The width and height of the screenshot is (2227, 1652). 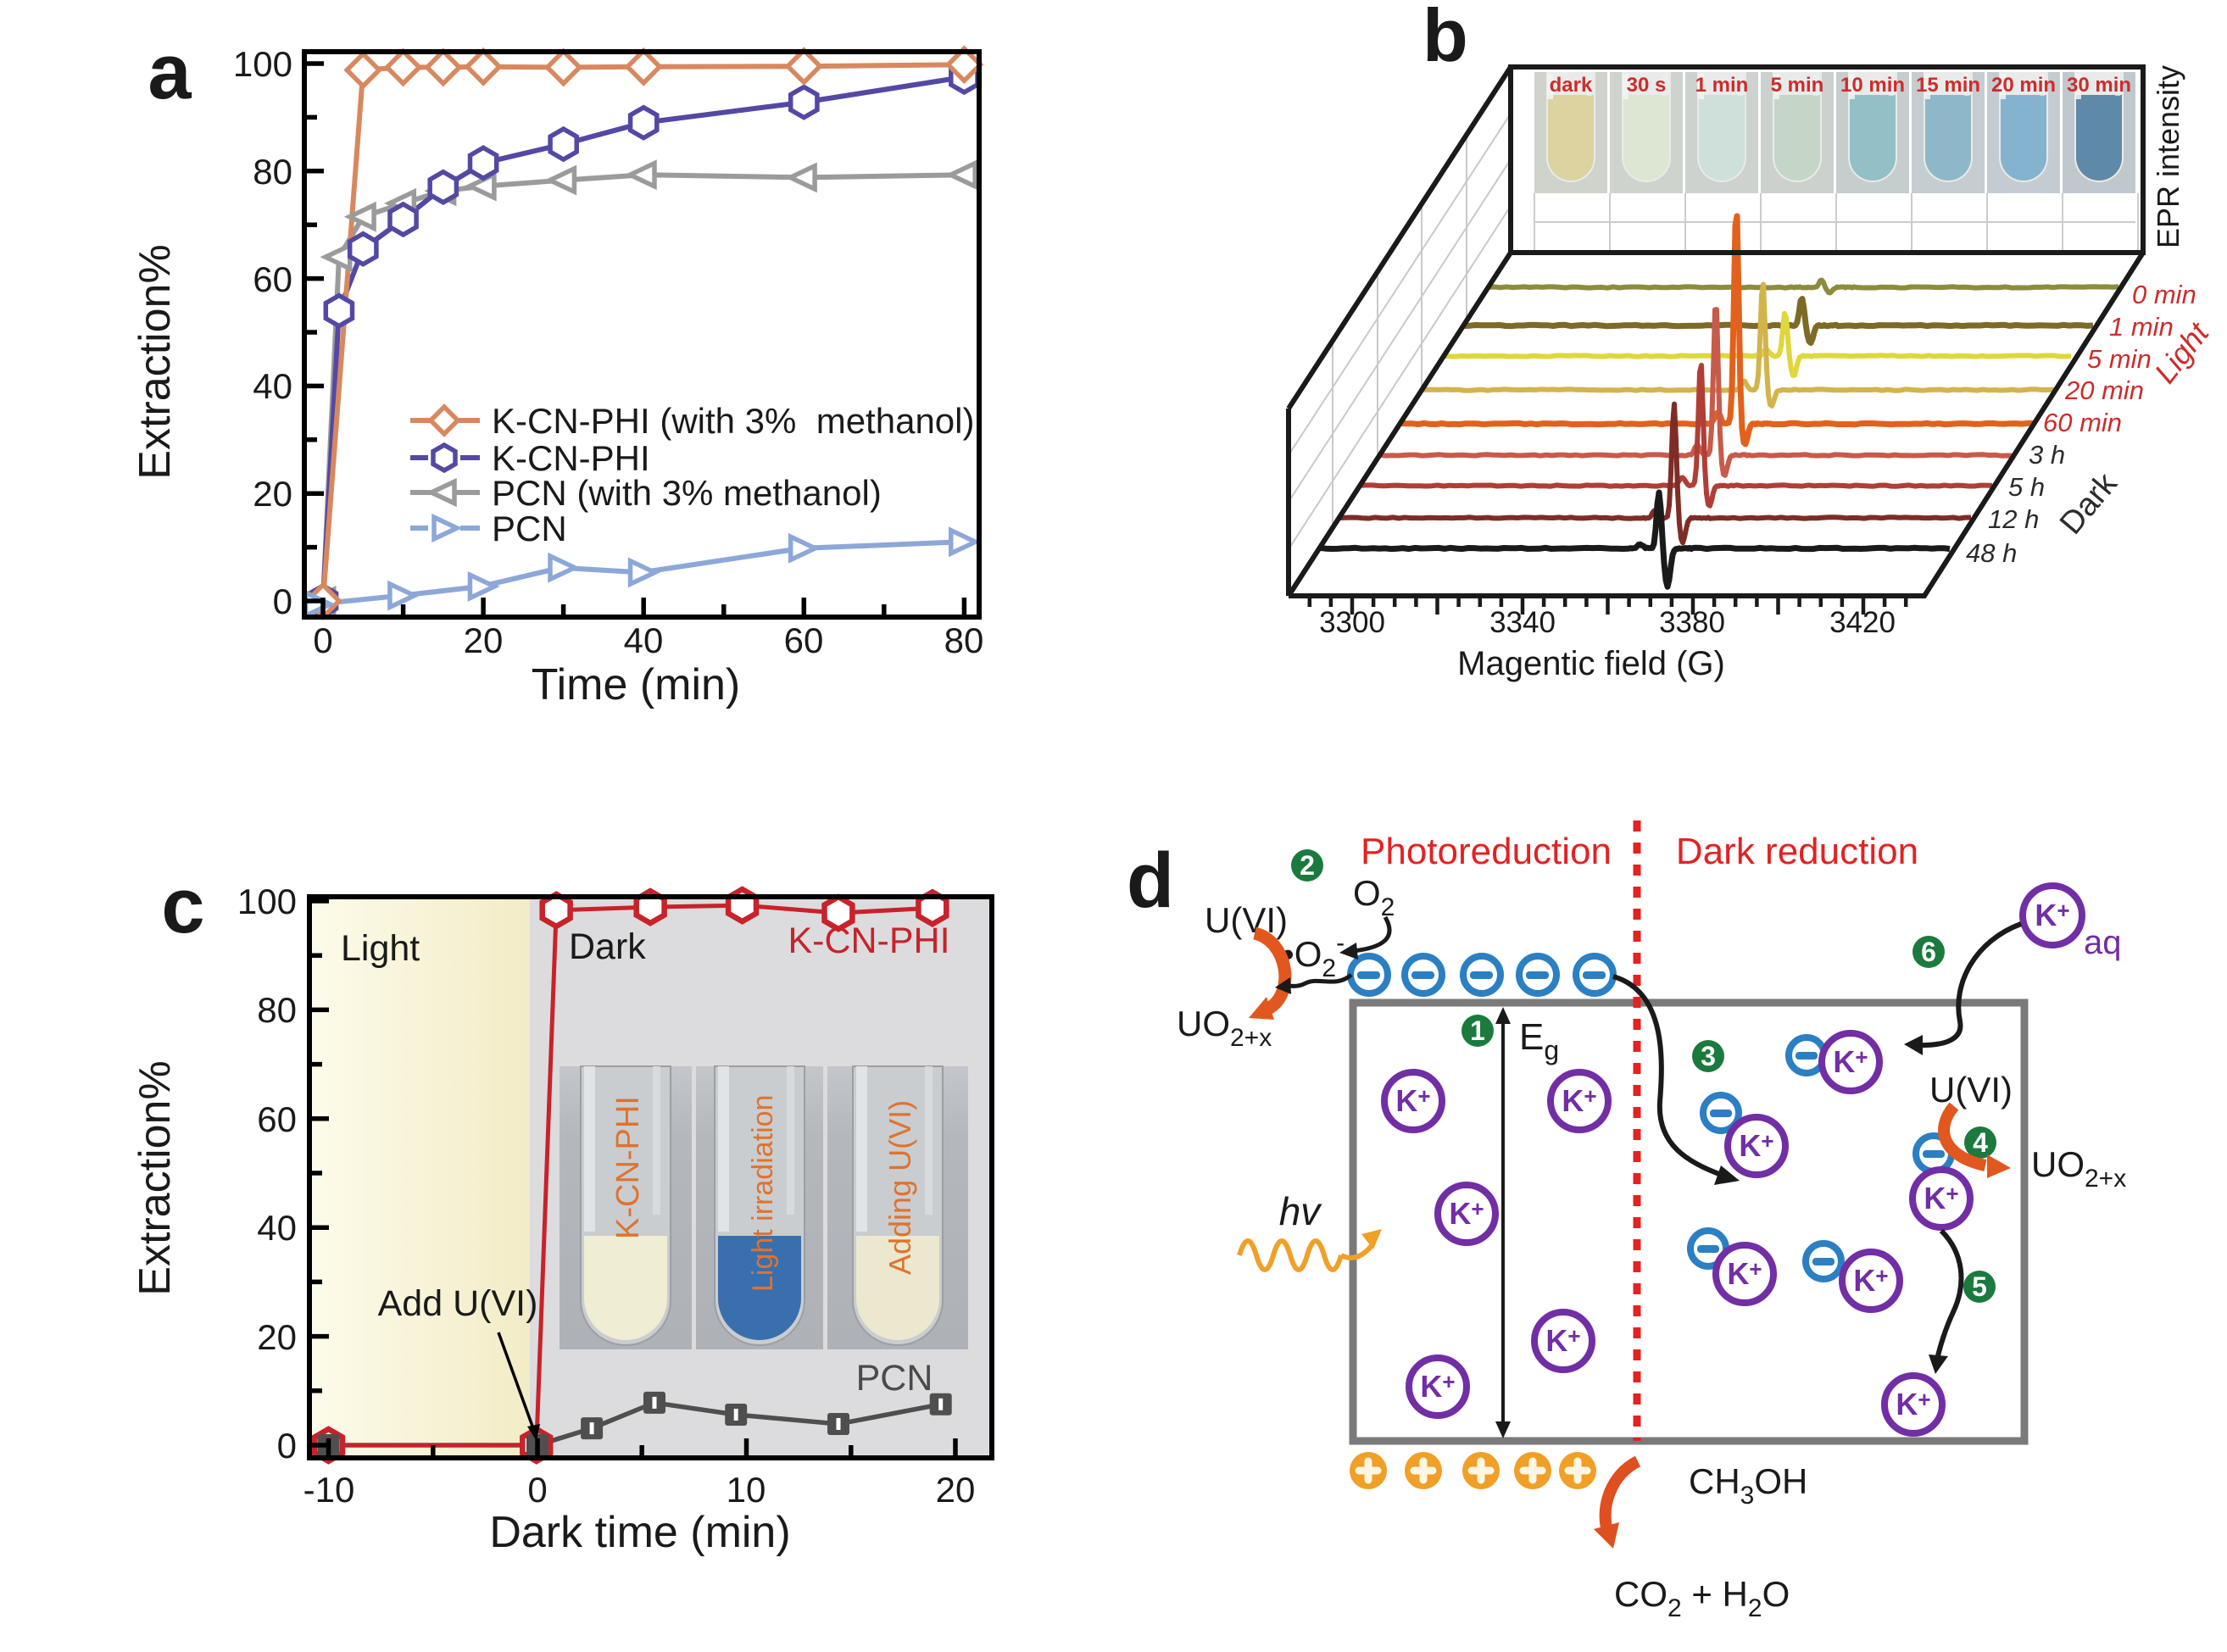 I want to click on svg-text: Light, so click(x=380, y=948).